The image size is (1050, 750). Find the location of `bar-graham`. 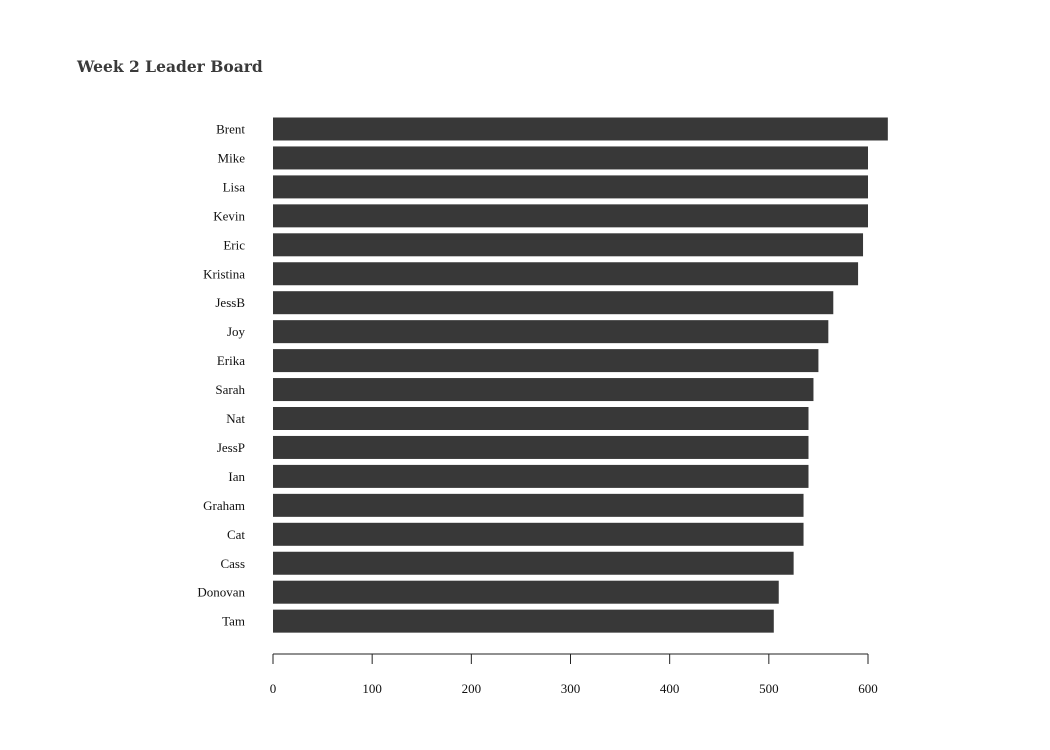

bar-graham is located at coordinates (538, 505).